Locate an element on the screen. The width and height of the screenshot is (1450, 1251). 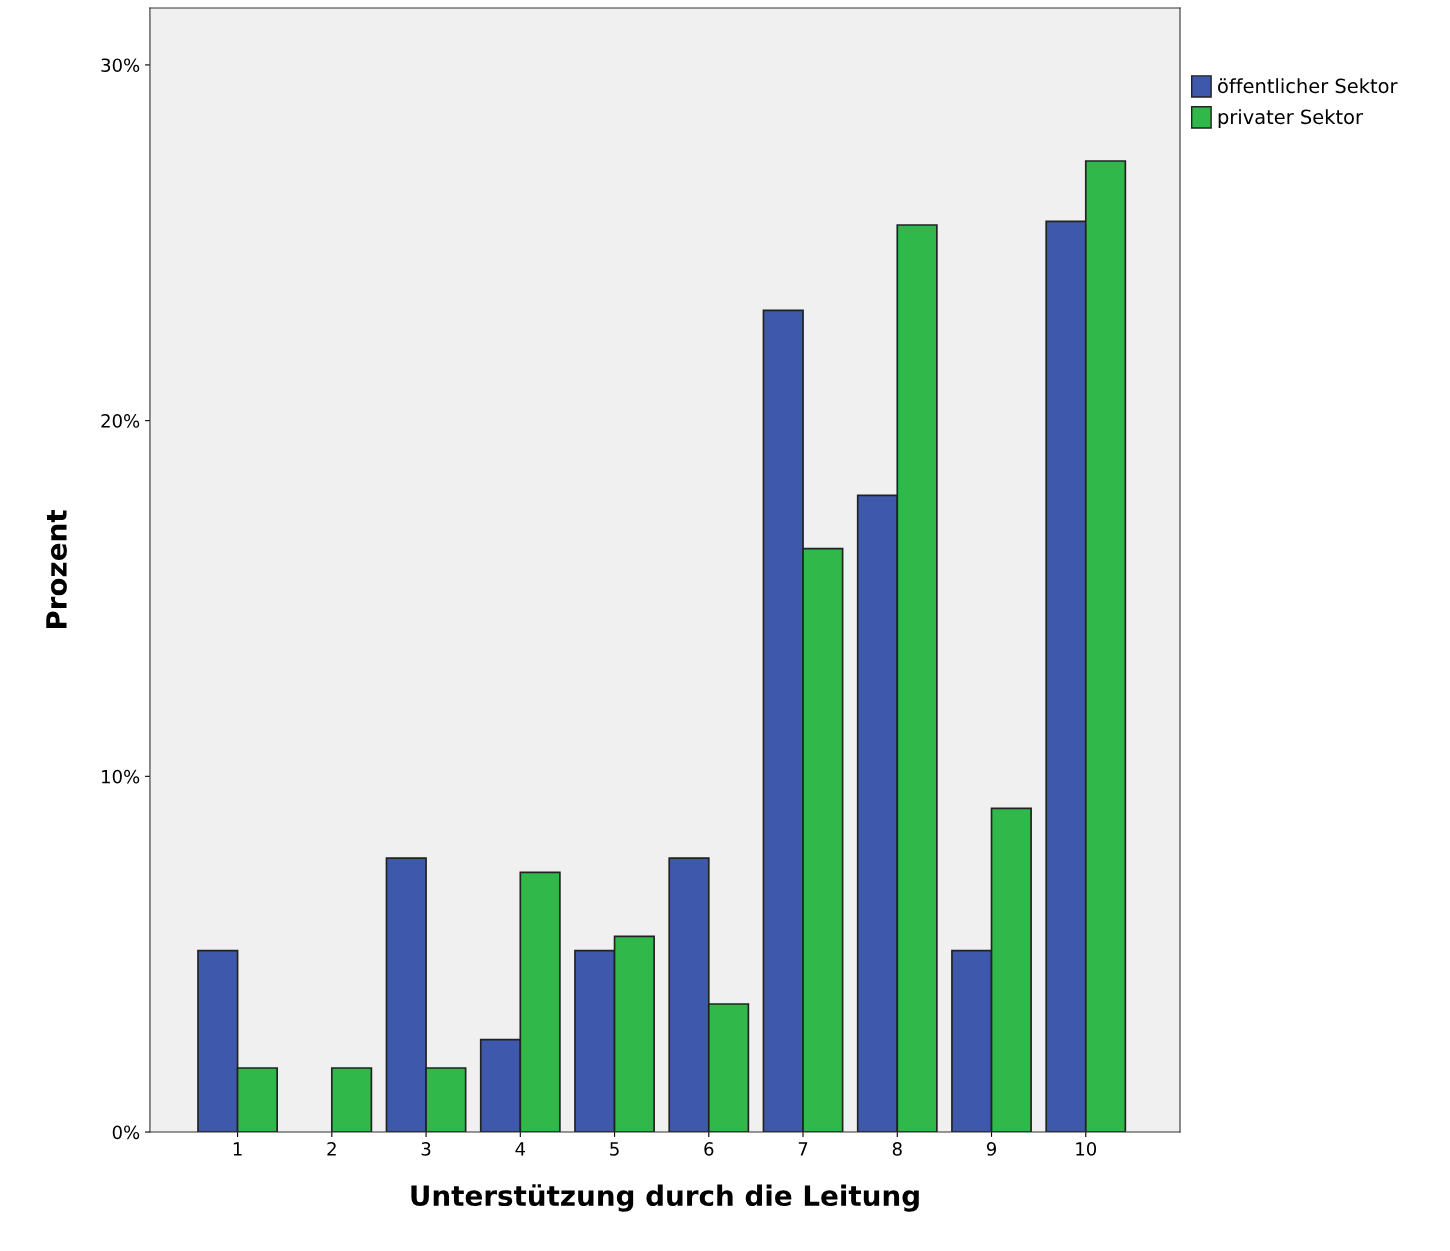
legend-label: privater Sektor is located at coordinates (1290, 118).